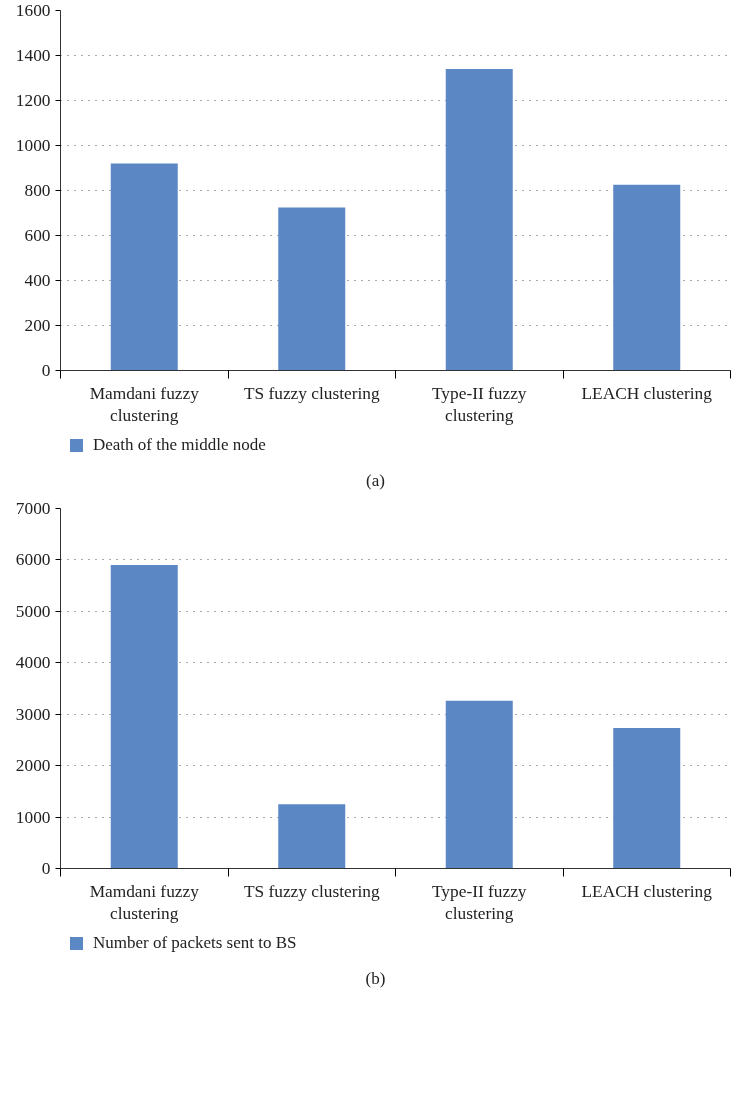 This screenshot has width=741, height=1113. Describe the element at coordinates (37, 325) in the screenshot. I see `y-tick-label: 200` at that location.